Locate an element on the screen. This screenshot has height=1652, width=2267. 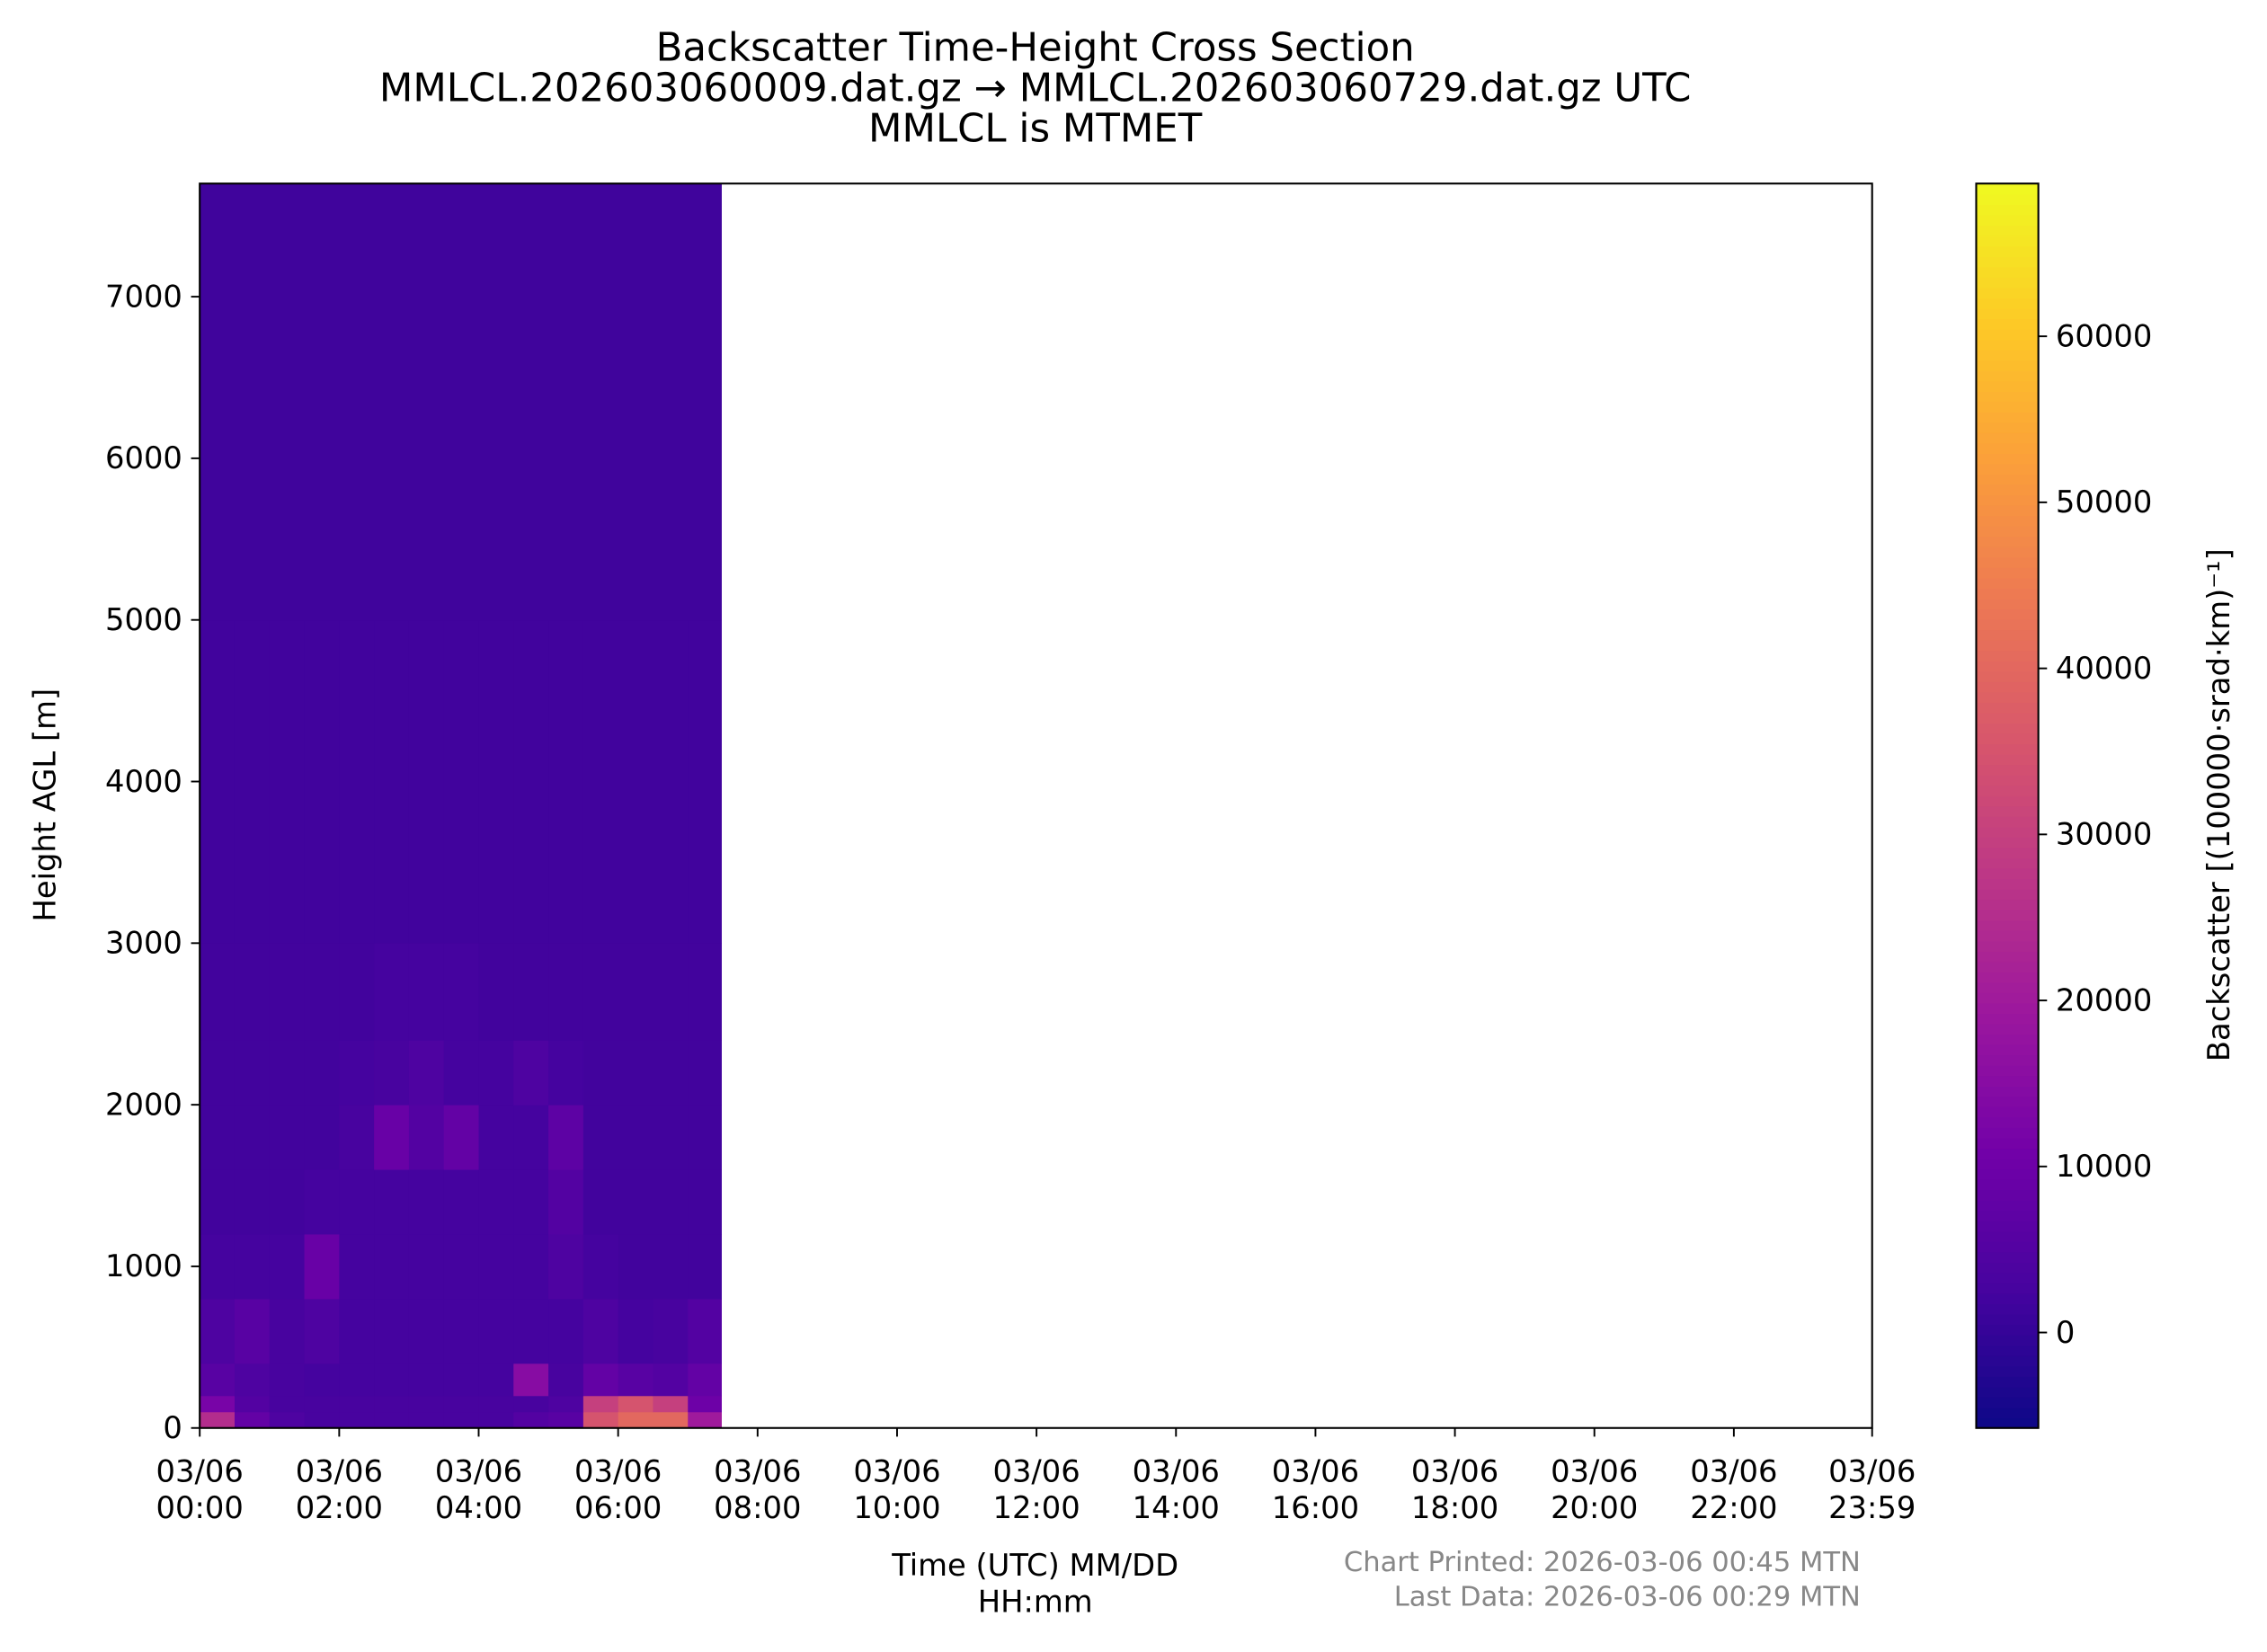
x-tick-label: 03/06 16:00 is located at coordinates (1315, 1489).